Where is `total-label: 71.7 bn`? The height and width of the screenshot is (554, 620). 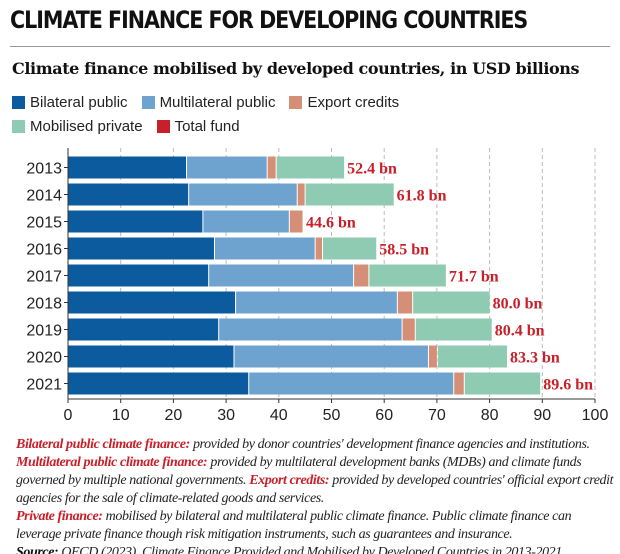
total-label: 71.7 bn is located at coordinates (474, 277).